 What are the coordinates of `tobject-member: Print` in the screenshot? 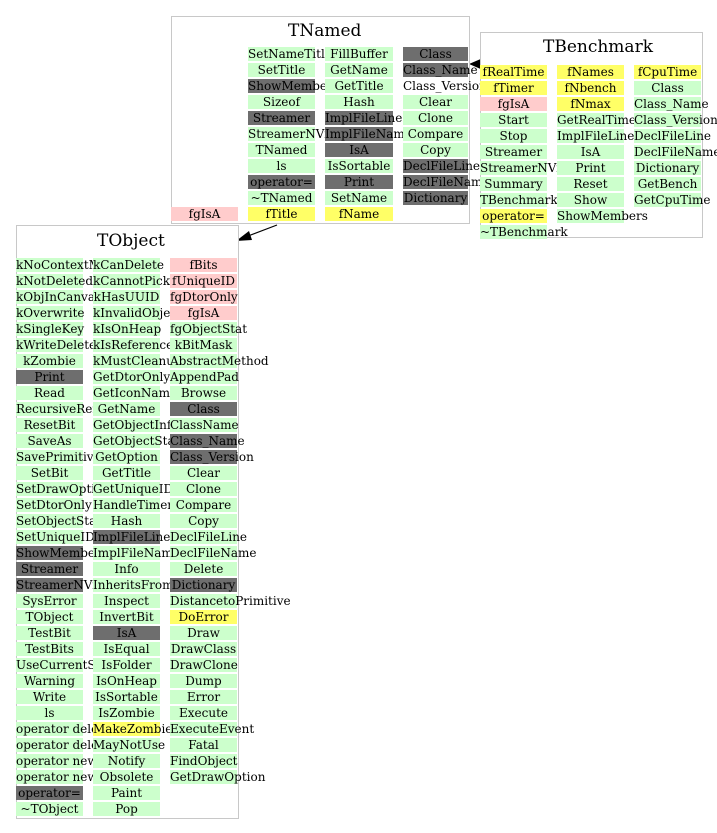 It's located at (49, 377).